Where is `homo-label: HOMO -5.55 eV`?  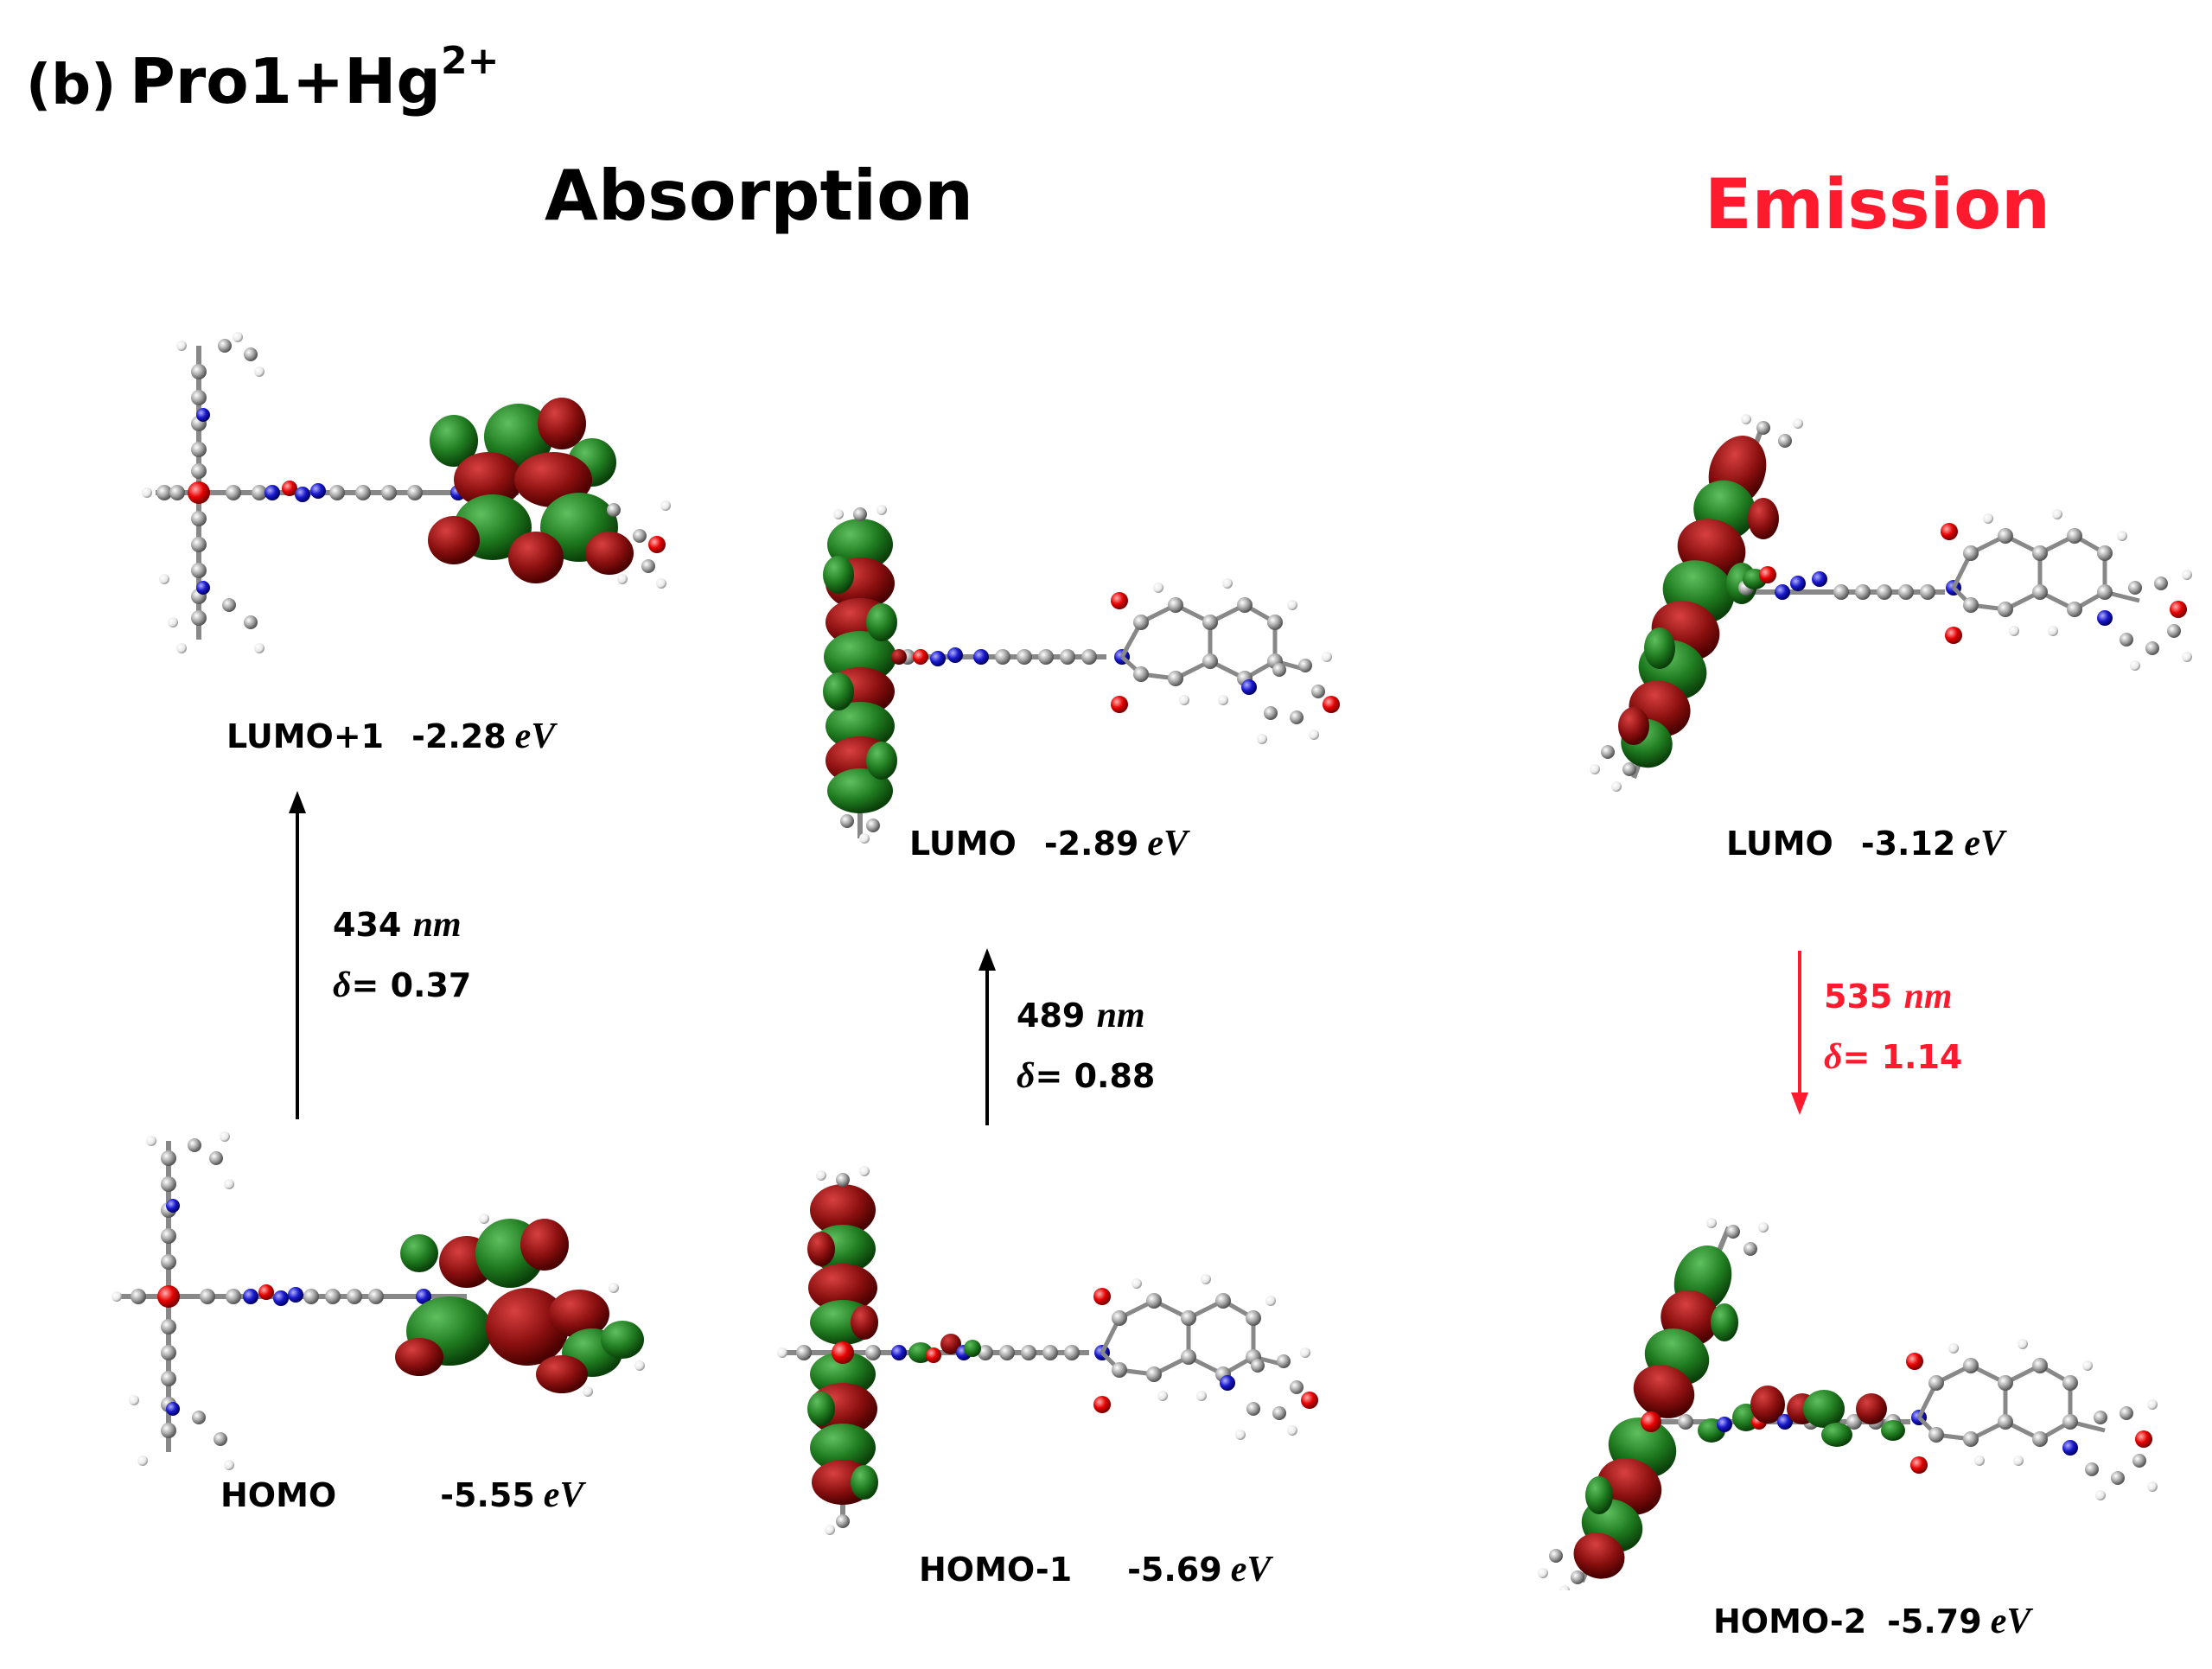
homo-label: HOMO -5.55 eV is located at coordinates (402, 1495).